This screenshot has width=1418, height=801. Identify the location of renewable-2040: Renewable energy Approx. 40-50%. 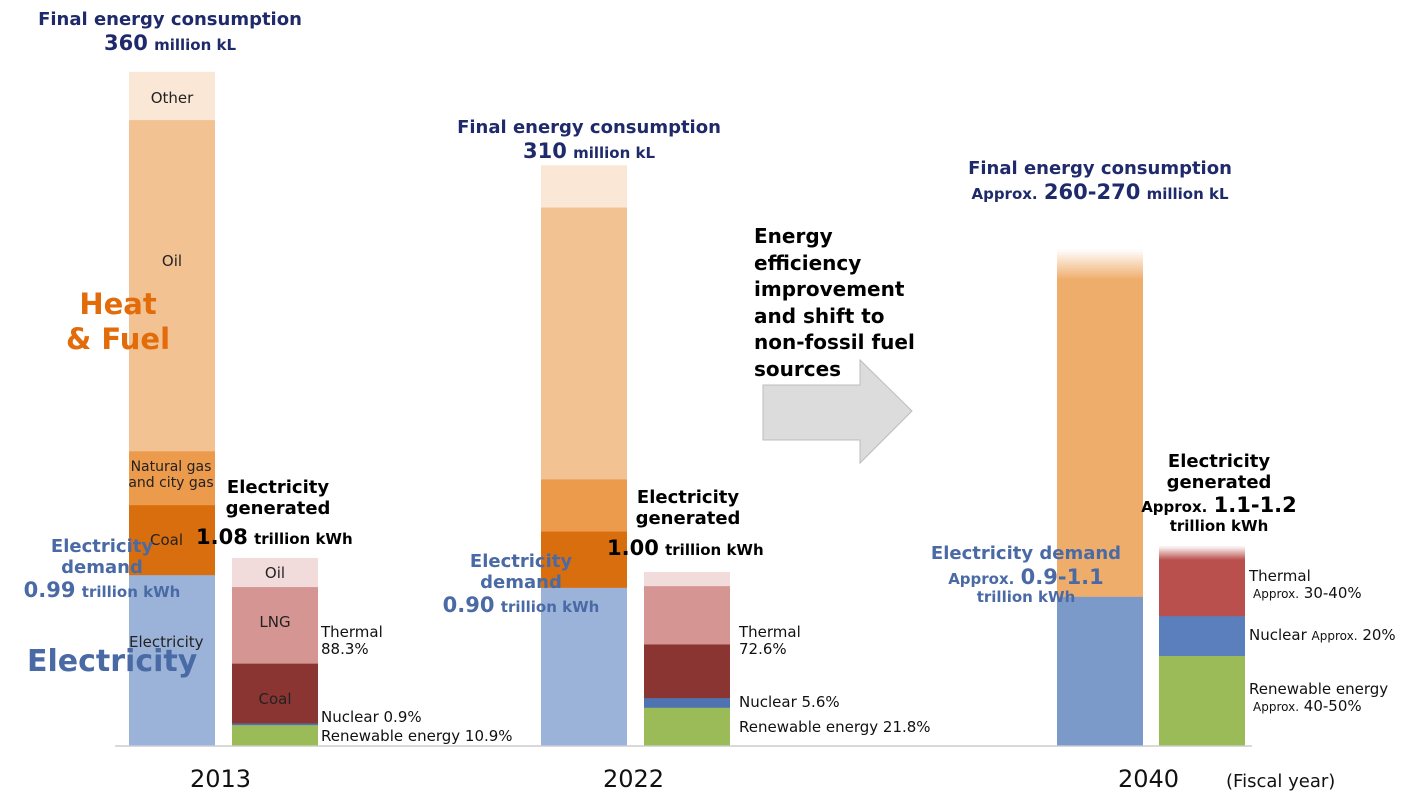
(1319, 698).